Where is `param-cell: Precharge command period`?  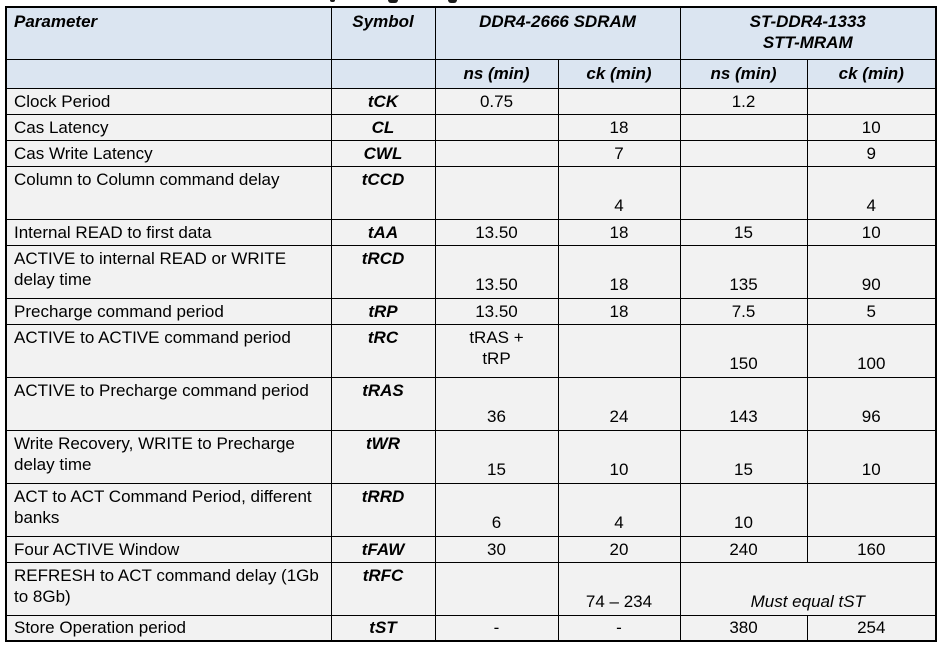
param-cell: Precharge command period is located at coordinates (168, 311).